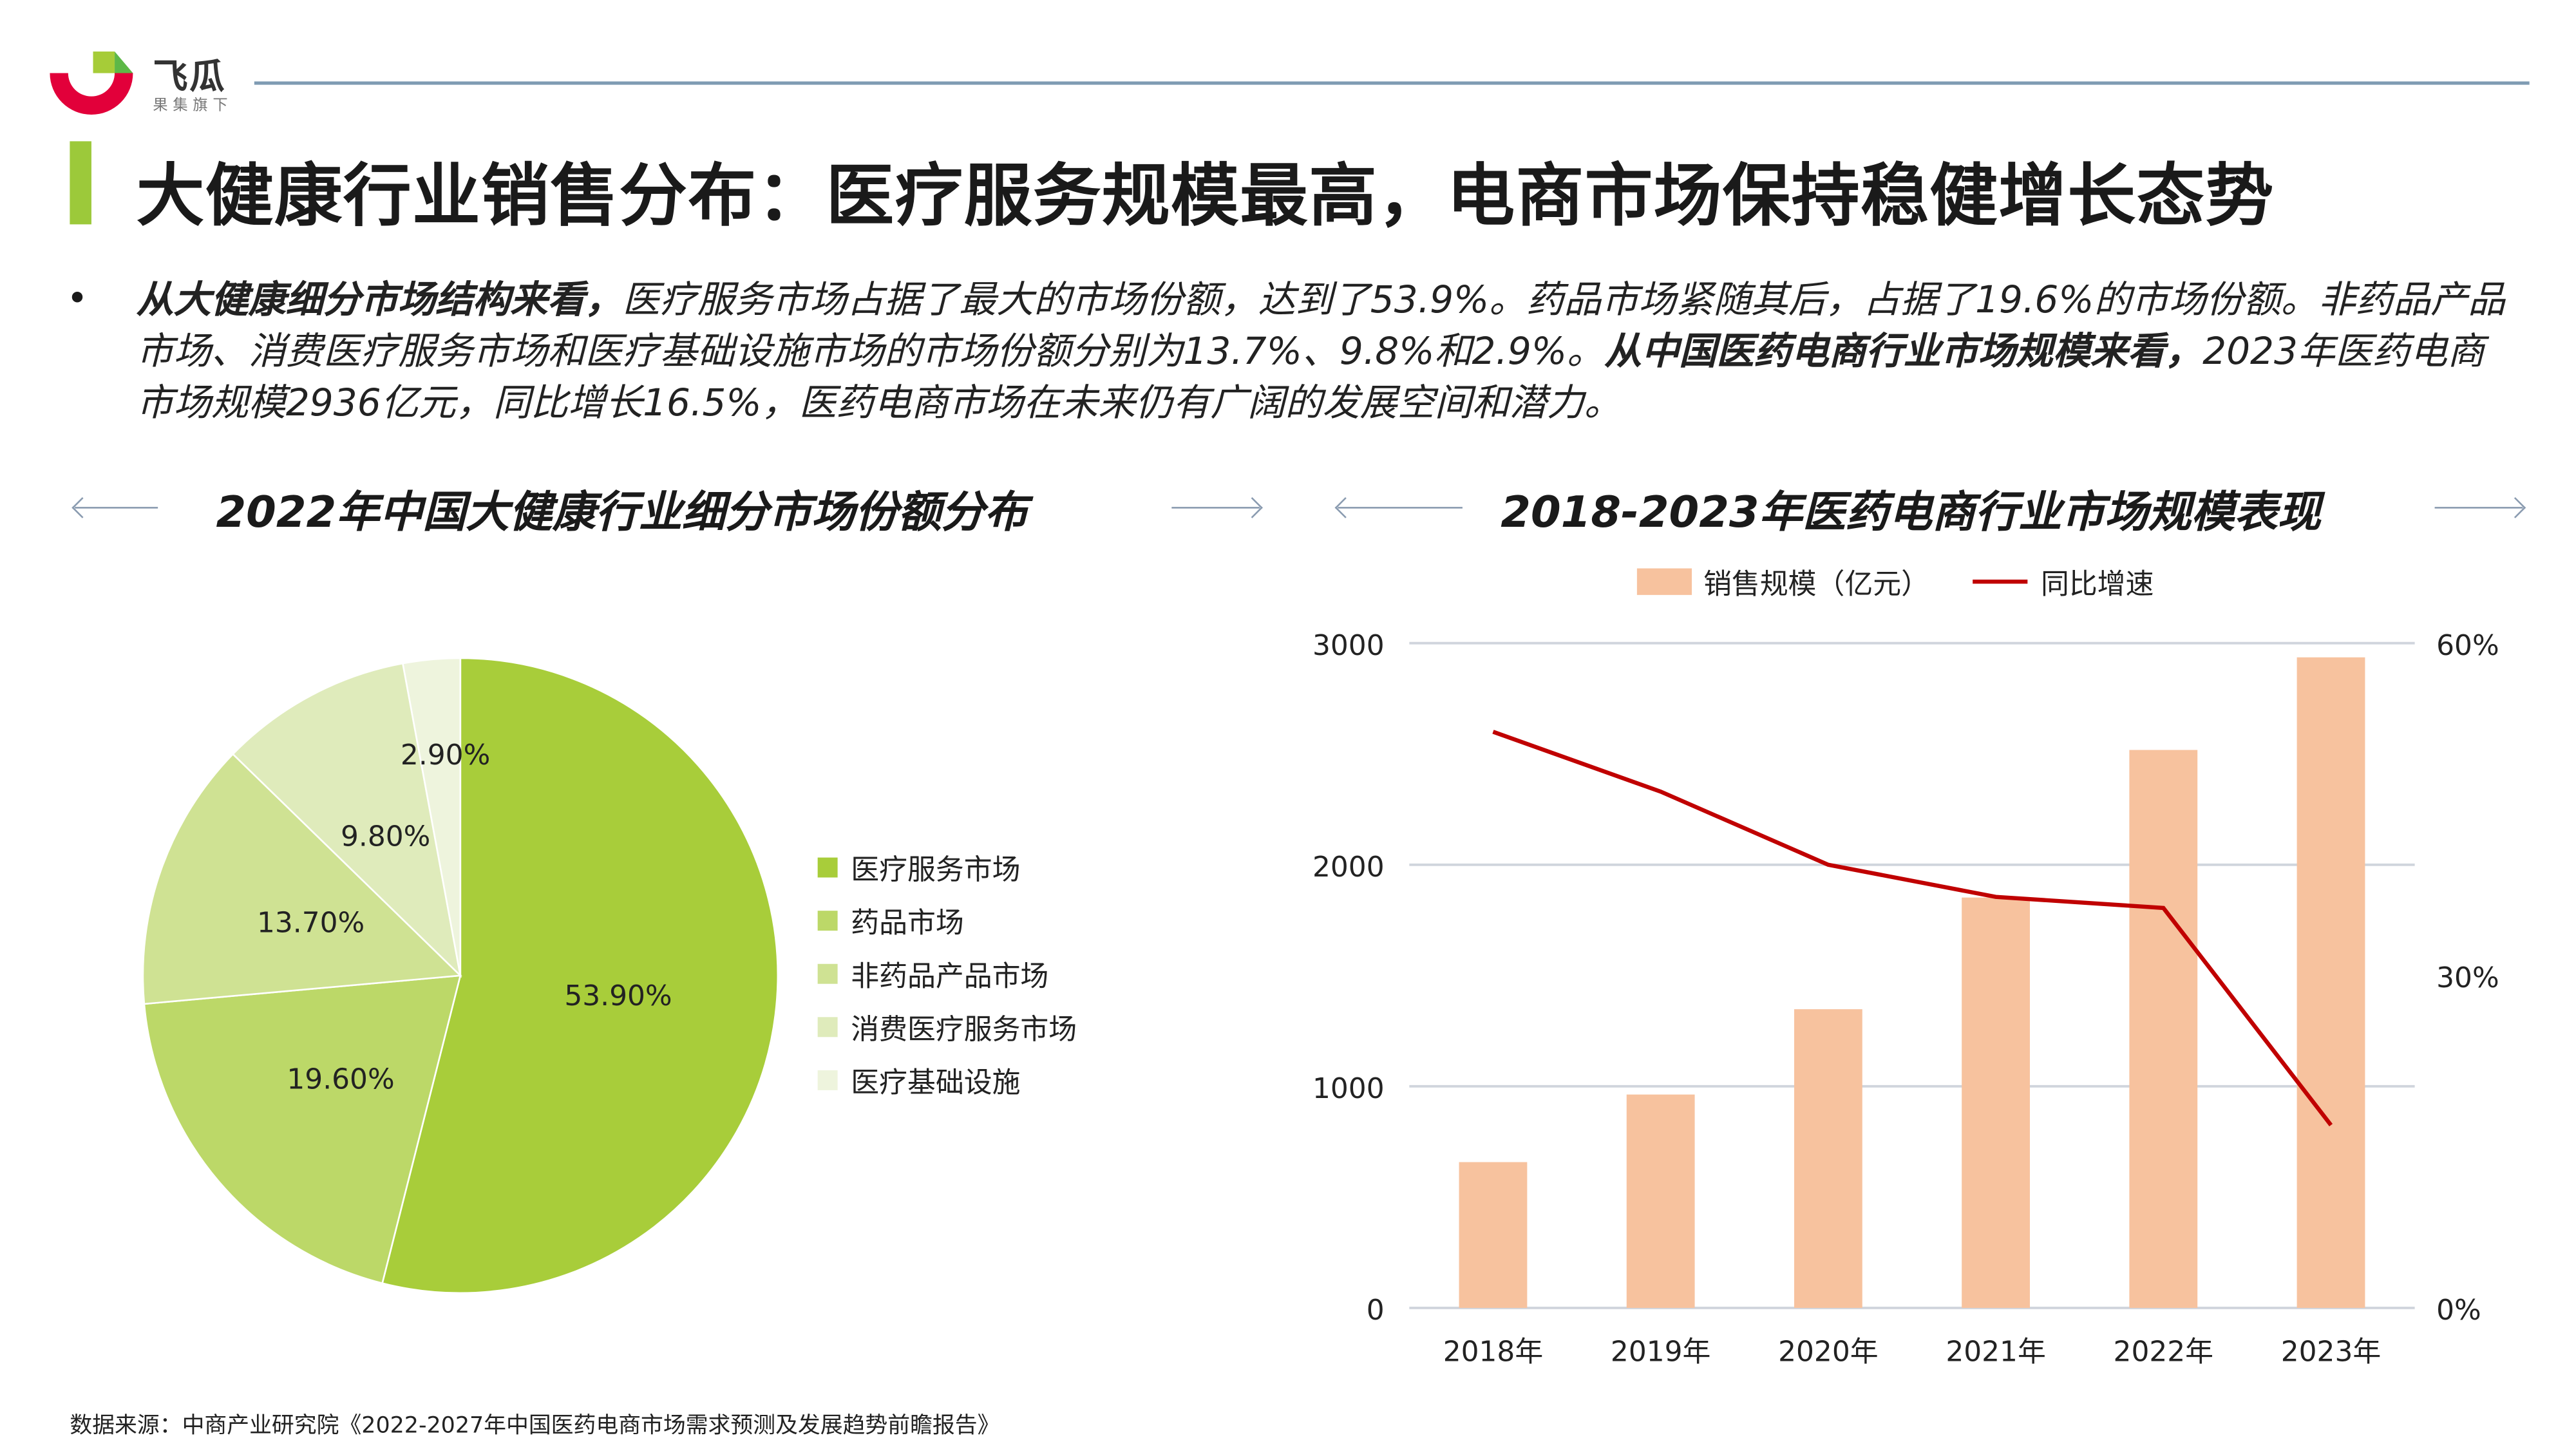  Describe the element at coordinates (618, 996) in the screenshot. I see `pie-slice-label: 53.90%` at that location.